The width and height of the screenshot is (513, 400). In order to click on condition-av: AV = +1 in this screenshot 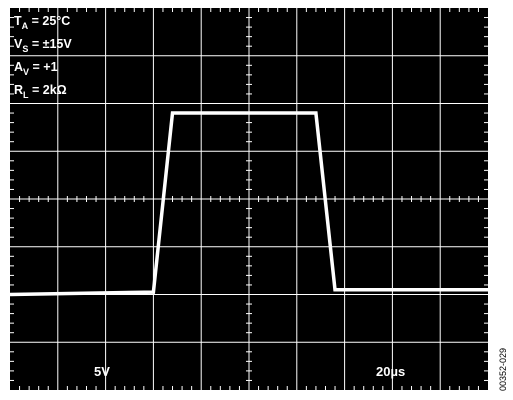, I will do `click(36, 68)`.